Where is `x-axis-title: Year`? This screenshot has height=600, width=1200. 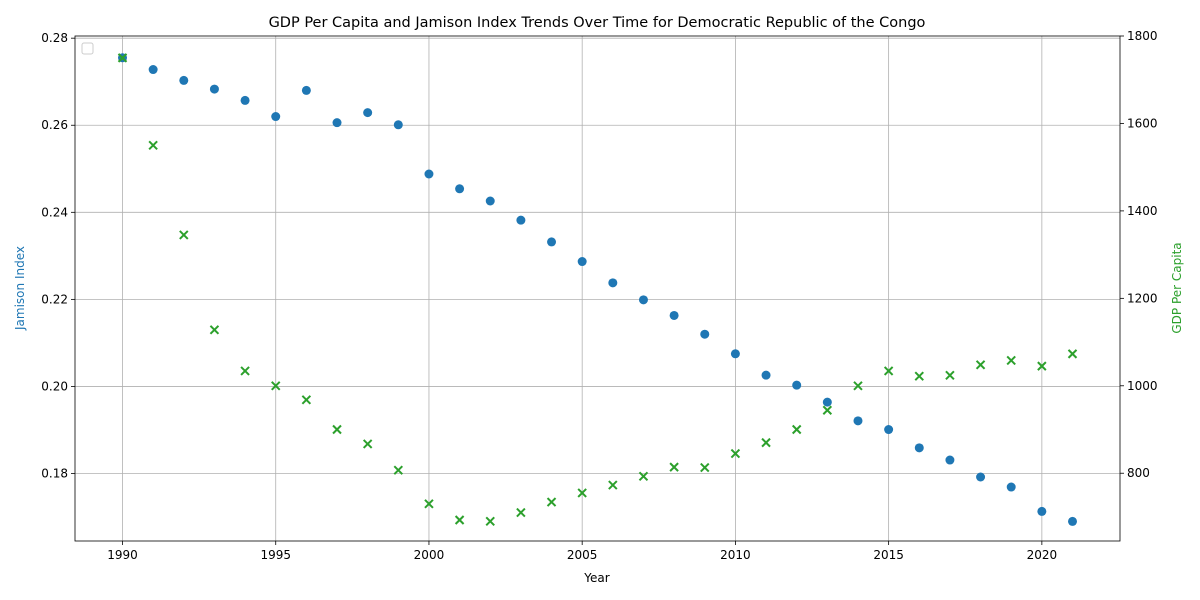 x-axis-title: Year is located at coordinates (596, 578).